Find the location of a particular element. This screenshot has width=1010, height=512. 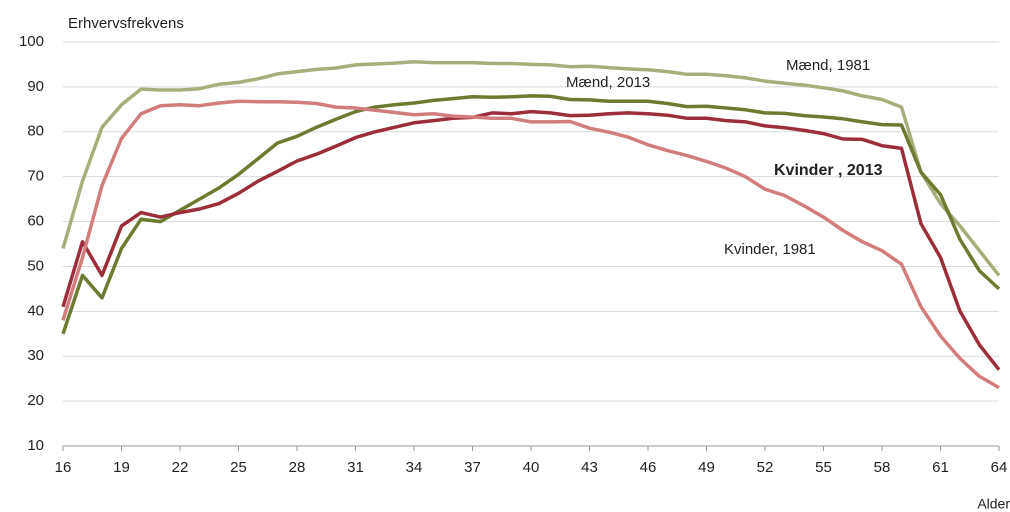

x-tick-label: 31 is located at coordinates (355, 467).